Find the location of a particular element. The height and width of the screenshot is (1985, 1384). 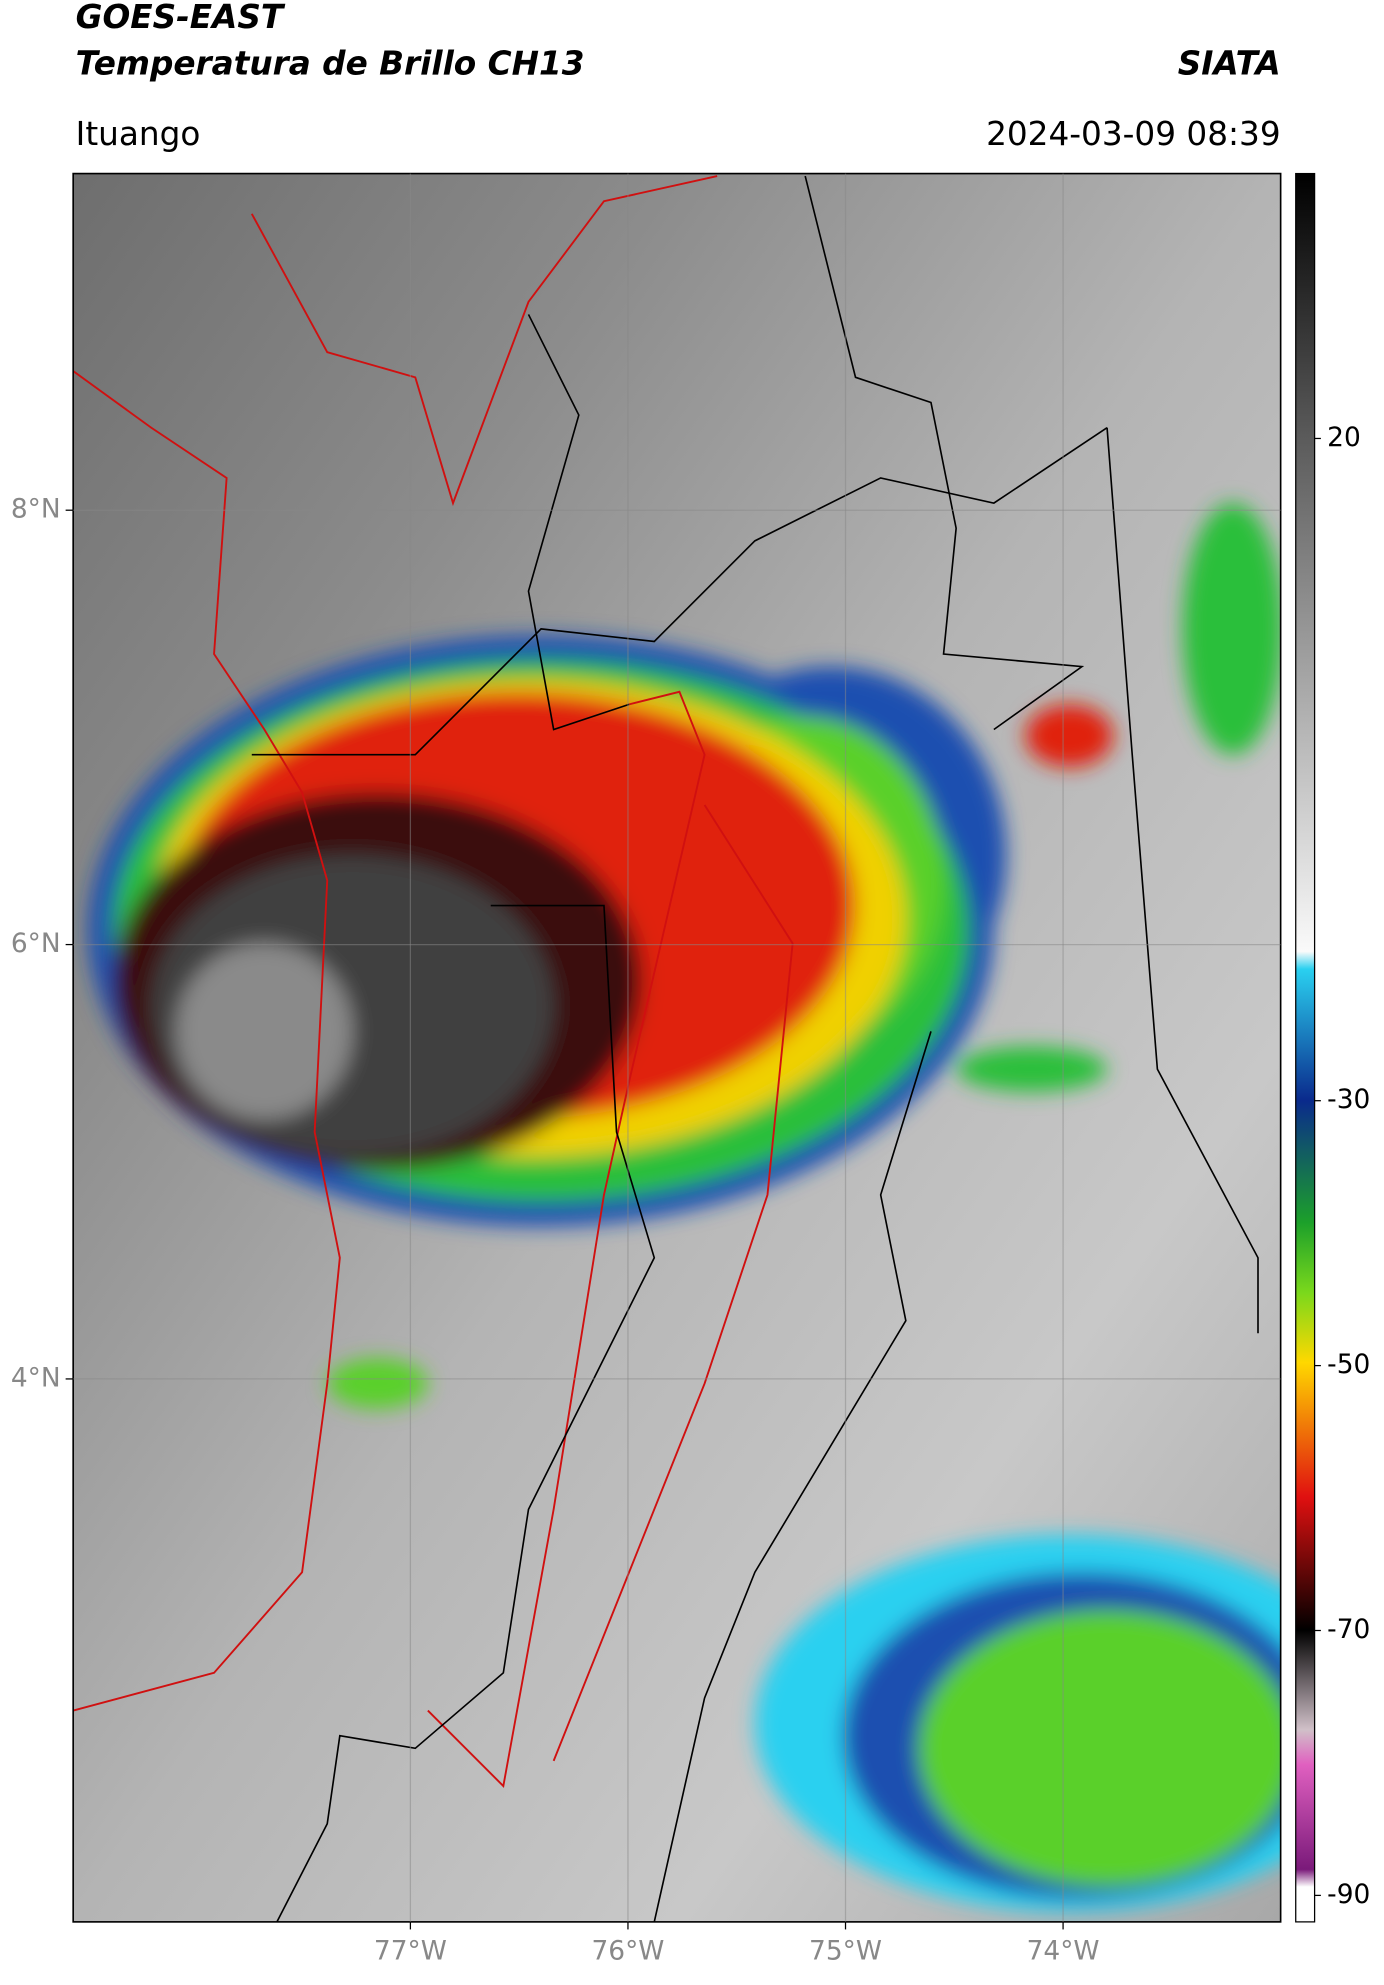

x-tick-label: 74°W is located at coordinates (1063, 1951).